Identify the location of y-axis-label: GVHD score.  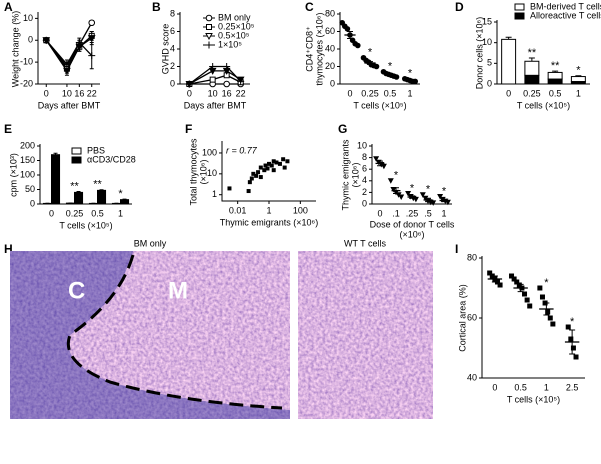
(165, 49).